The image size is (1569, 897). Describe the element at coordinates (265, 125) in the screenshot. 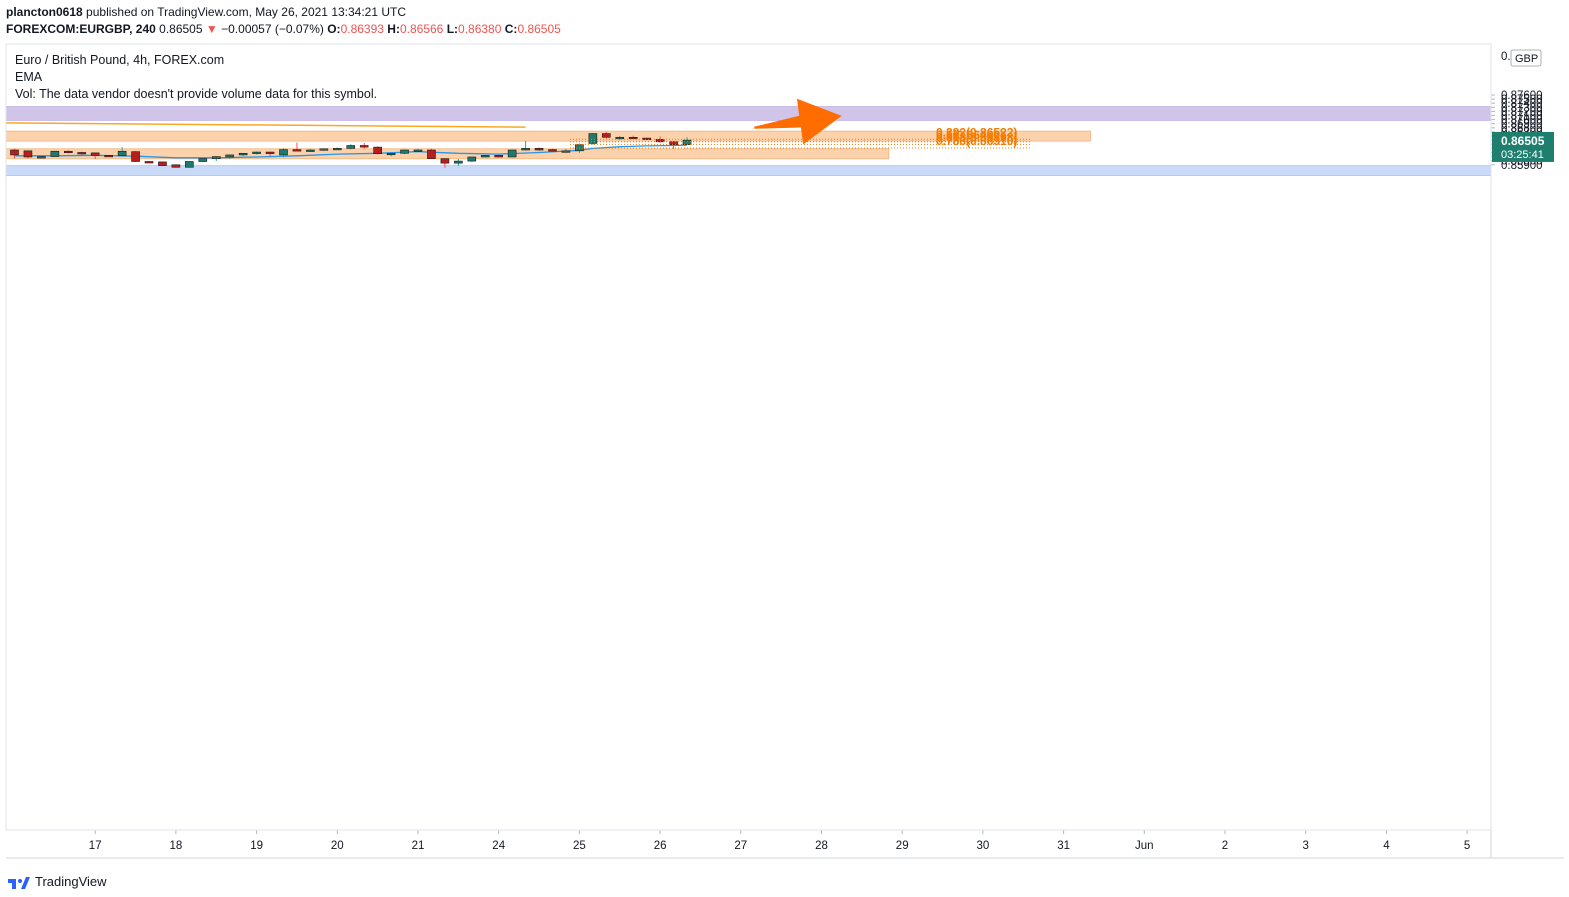

I see `trend-line` at that location.